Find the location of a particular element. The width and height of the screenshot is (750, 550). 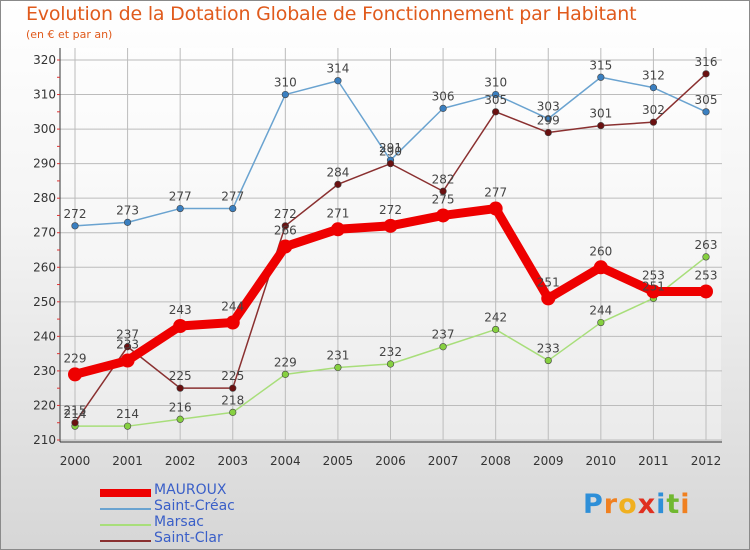

data-label-marsac: 216 is located at coordinates (180, 407).